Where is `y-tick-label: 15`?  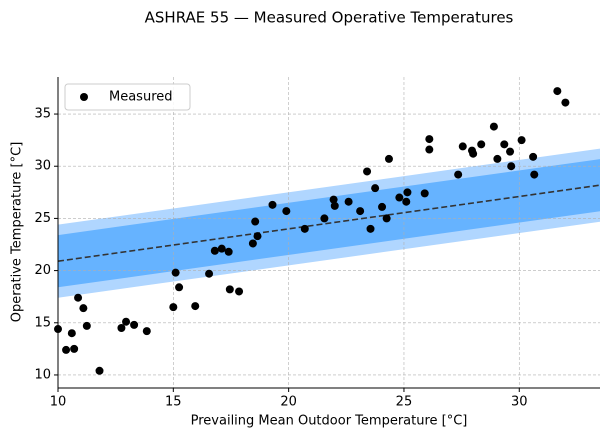
y-tick-label: 15 is located at coordinates (42, 322).